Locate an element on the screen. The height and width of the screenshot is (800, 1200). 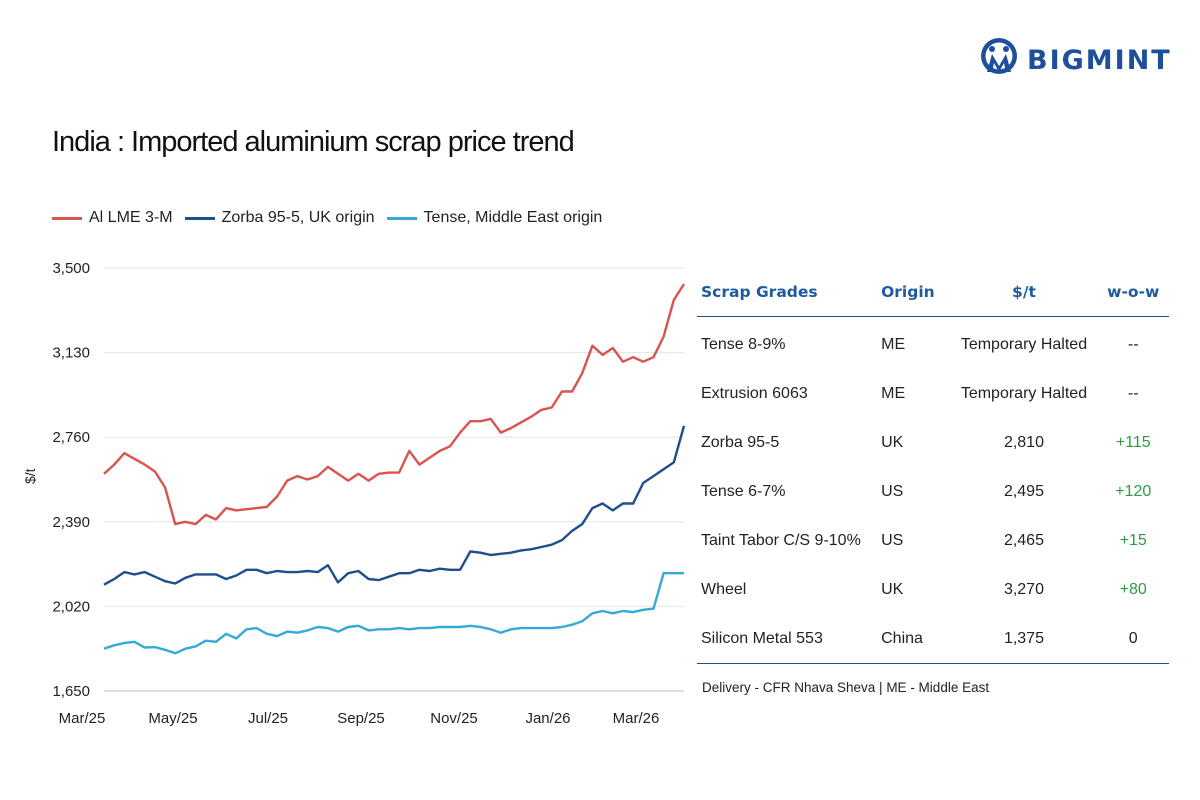
x-tick-label: Jan/26 is located at coordinates (547, 718).